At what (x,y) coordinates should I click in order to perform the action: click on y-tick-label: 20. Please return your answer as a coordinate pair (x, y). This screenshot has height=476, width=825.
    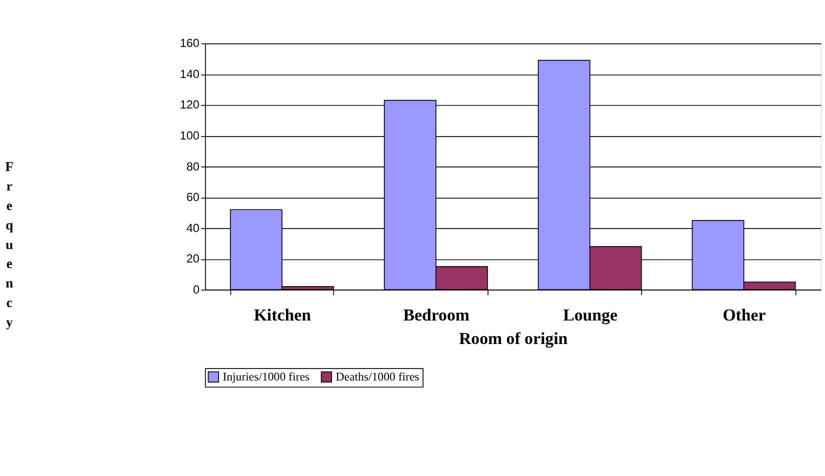
    Looking at the image, I should click on (193, 259).